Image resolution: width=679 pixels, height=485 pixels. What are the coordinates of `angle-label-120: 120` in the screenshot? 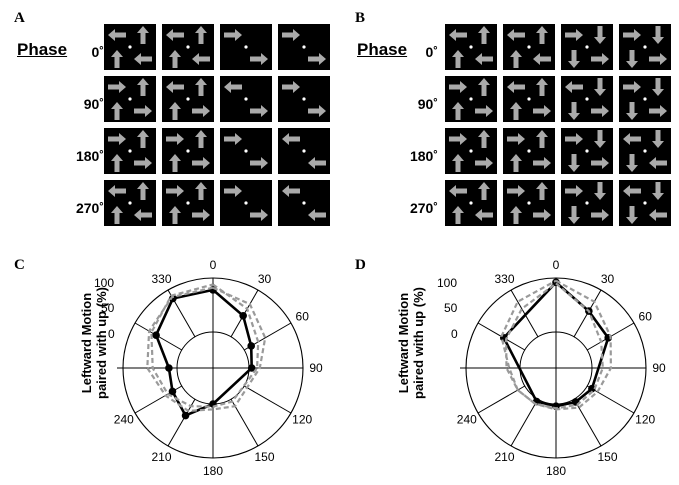 It's located at (645, 420).